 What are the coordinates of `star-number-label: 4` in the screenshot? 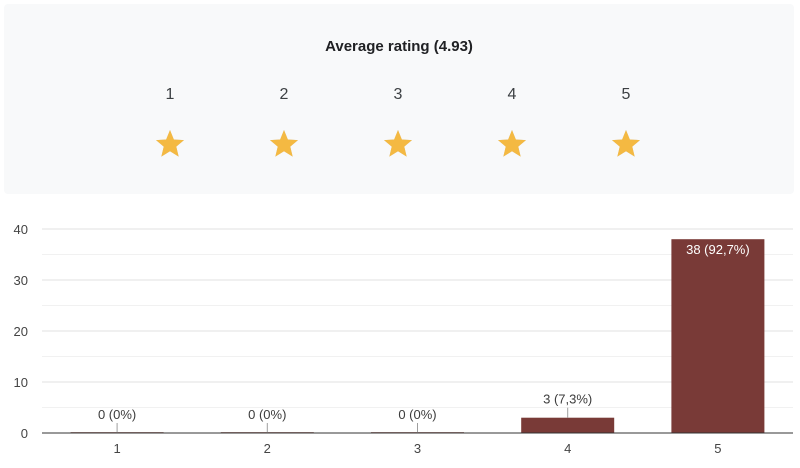 It's located at (512, 94).